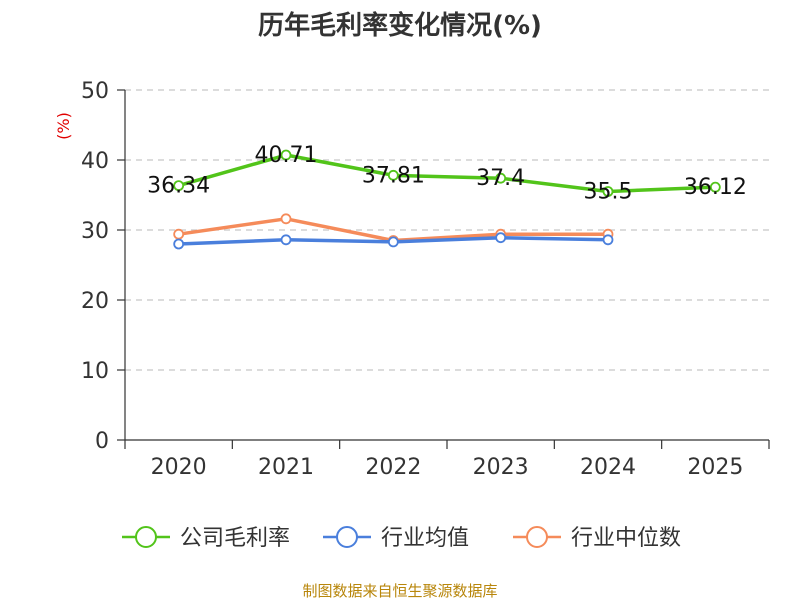  What do you see at coordinates (95, 231) in the screenshot?
I see `y-tick-label: 30` at bounding box center [95, 231].